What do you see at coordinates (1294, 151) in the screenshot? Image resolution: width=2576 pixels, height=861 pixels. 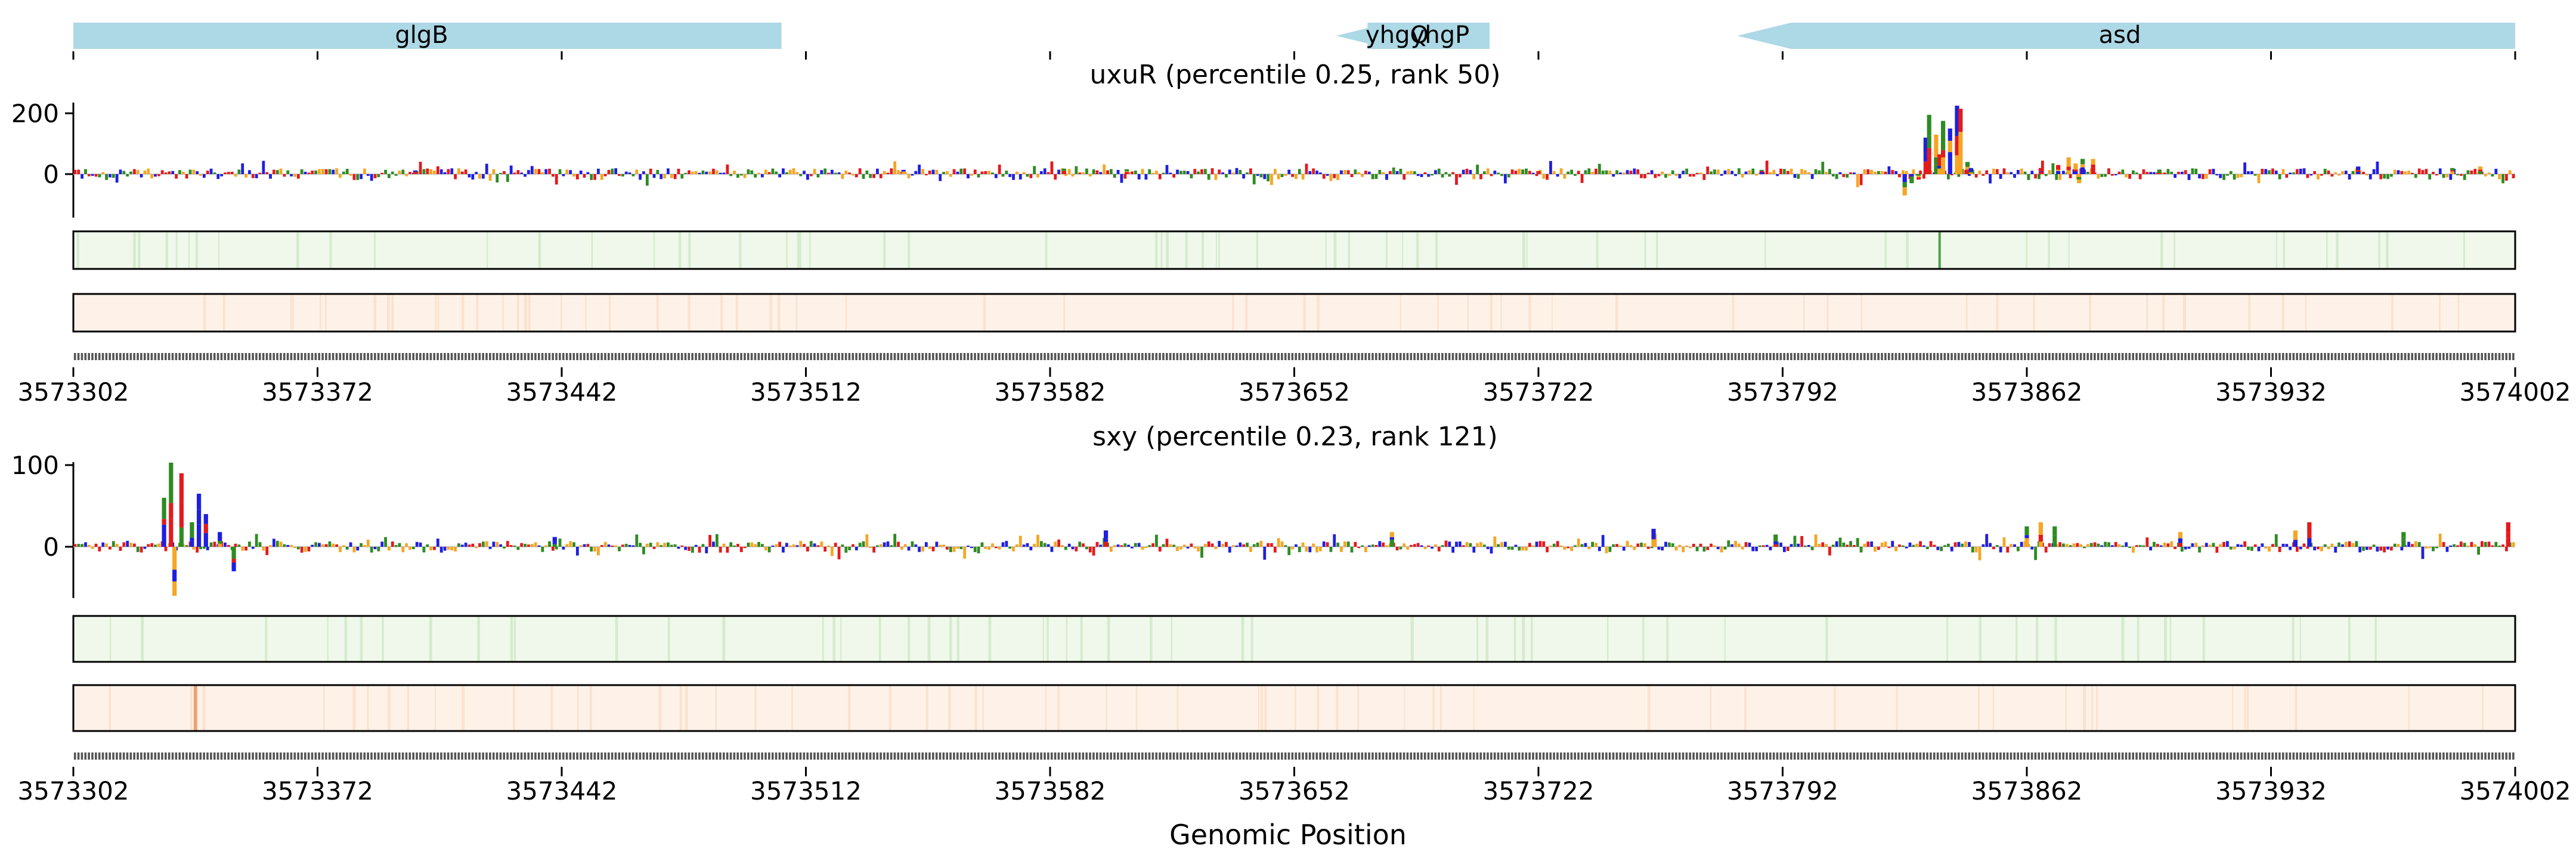 I see `sequence-logo` at bounding box center [1294, 151].